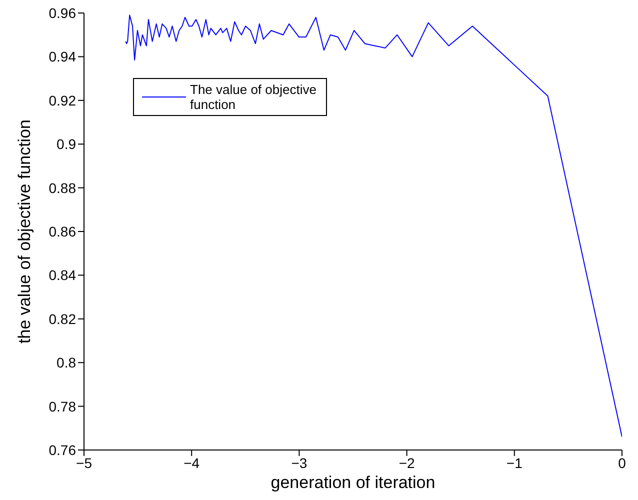 The width and height of the screenshot is (638, 500). What do you see at coordinates (622, 462) in the screenshot?
I see `x-tick-label: 0` at bounding box center [622, 462].